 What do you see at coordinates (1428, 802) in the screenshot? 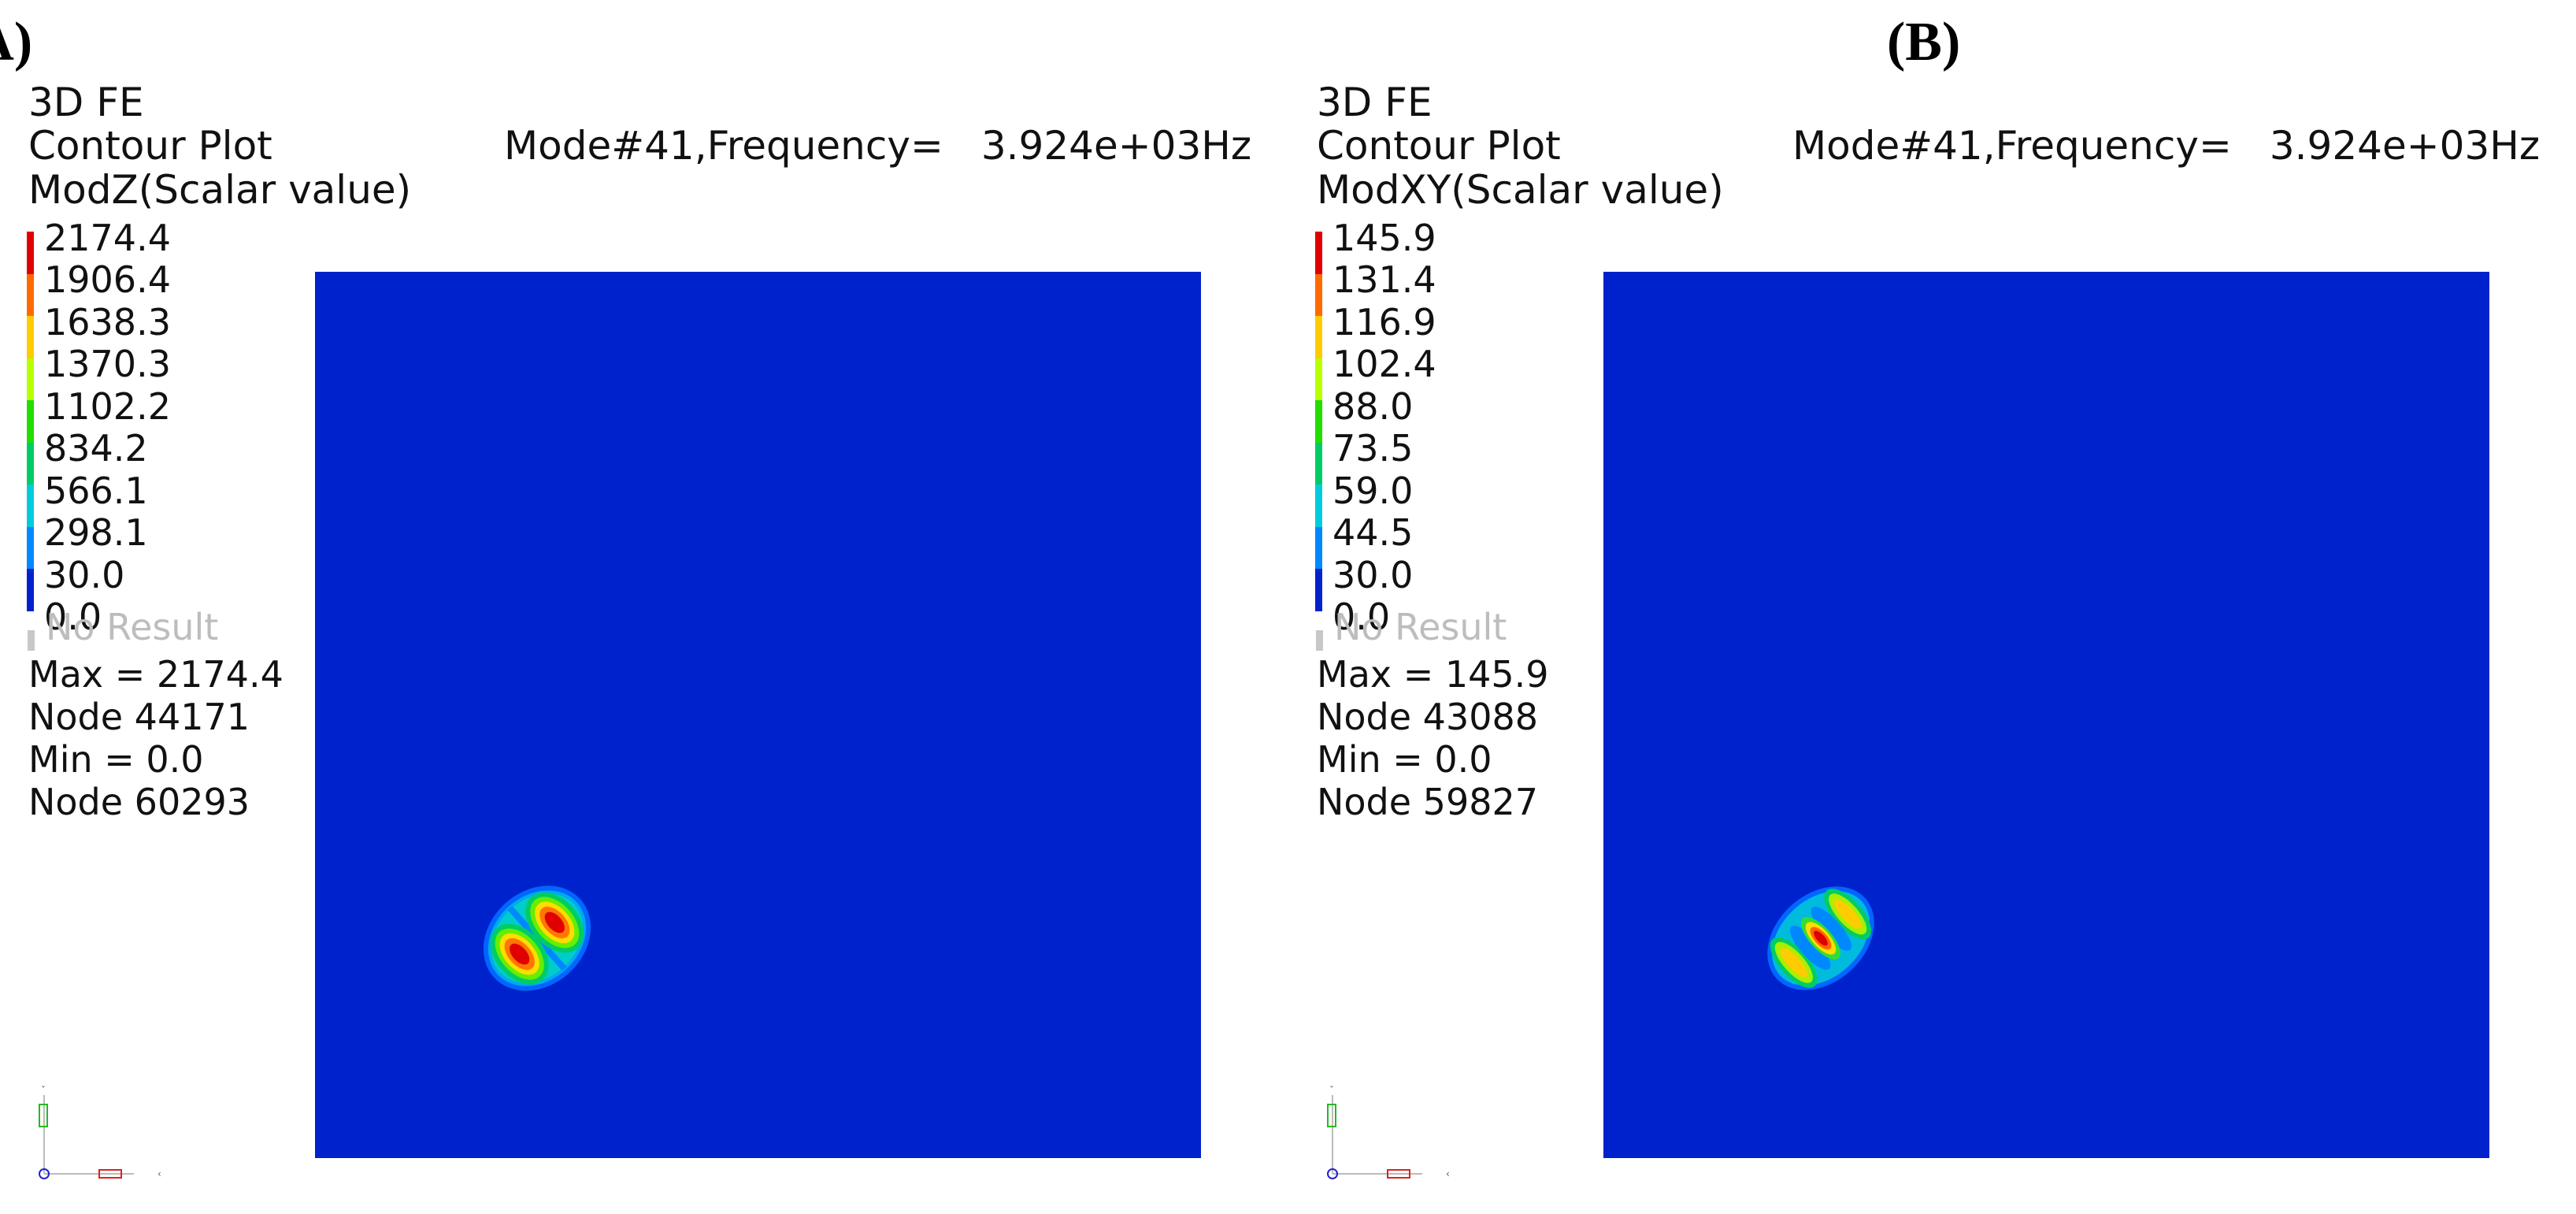
I see `min-node: Node 59827` at bounding box center [1428, 802].